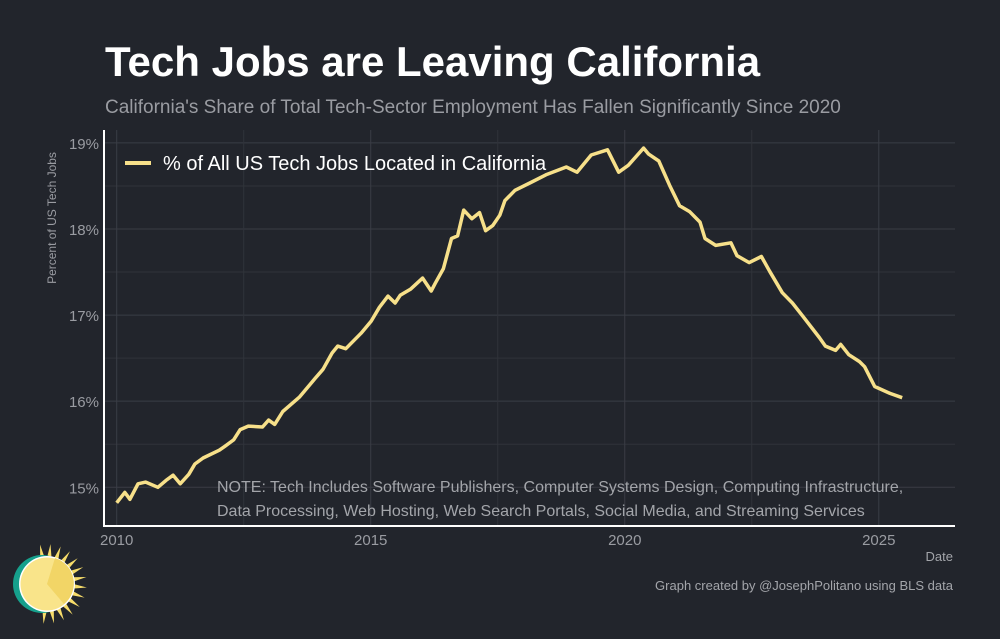  What do you see at coordinates (84, 316) in the screenshot?
I see `y-tick-label: 17%` at bounding box center [84, 316].